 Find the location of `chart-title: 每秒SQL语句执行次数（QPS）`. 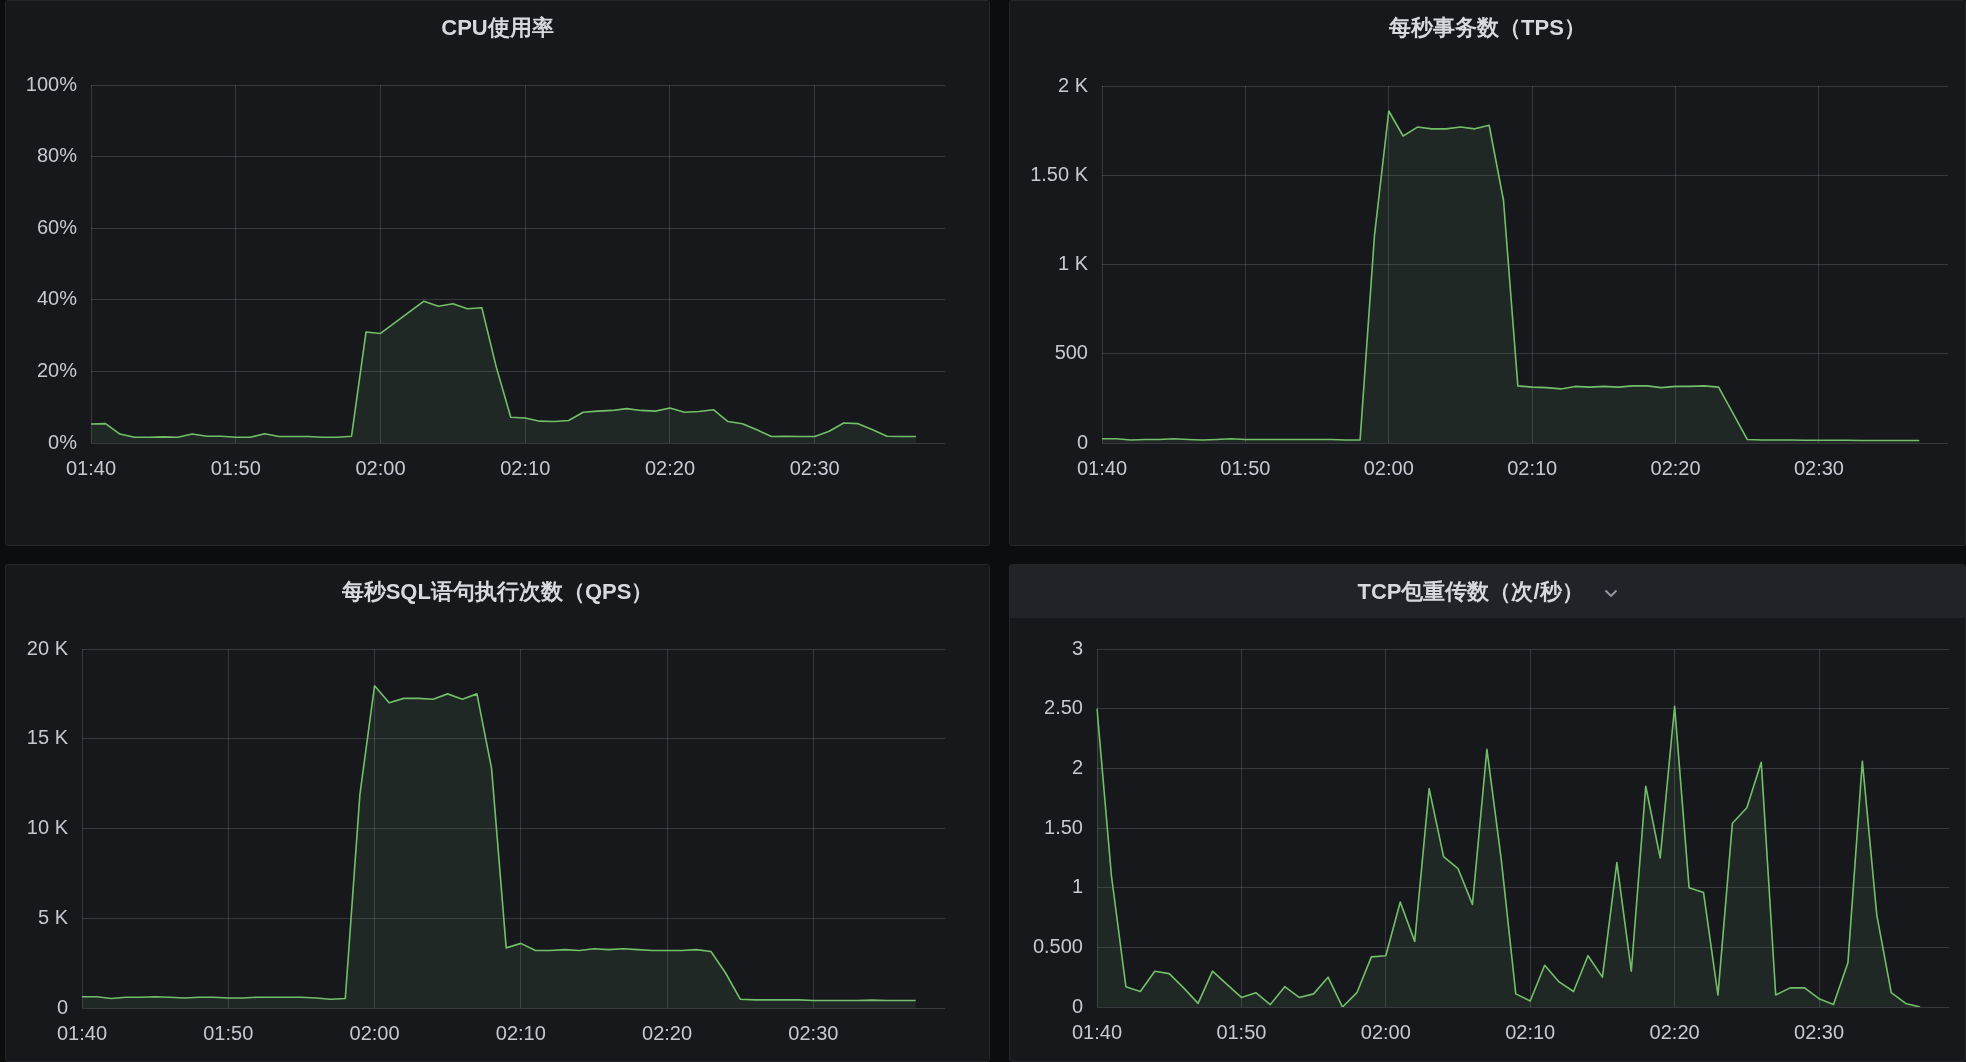

chart-title: 每秒SQL语句执行次数（QPS） is located at coordinates (497, 592).